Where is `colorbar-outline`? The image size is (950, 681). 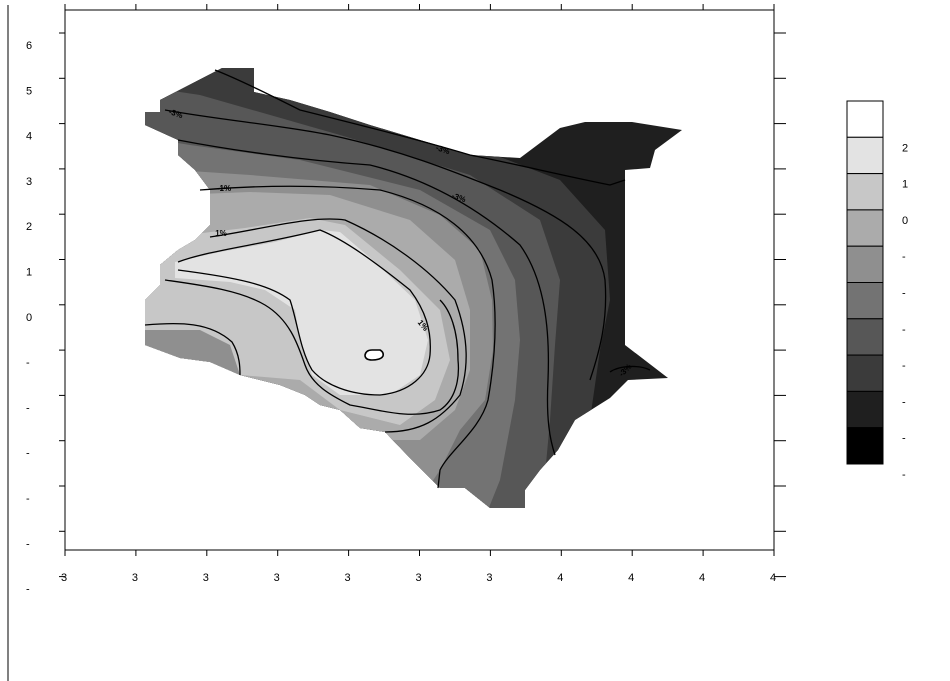 colorbar-outline is located at coordinates (865, 282).